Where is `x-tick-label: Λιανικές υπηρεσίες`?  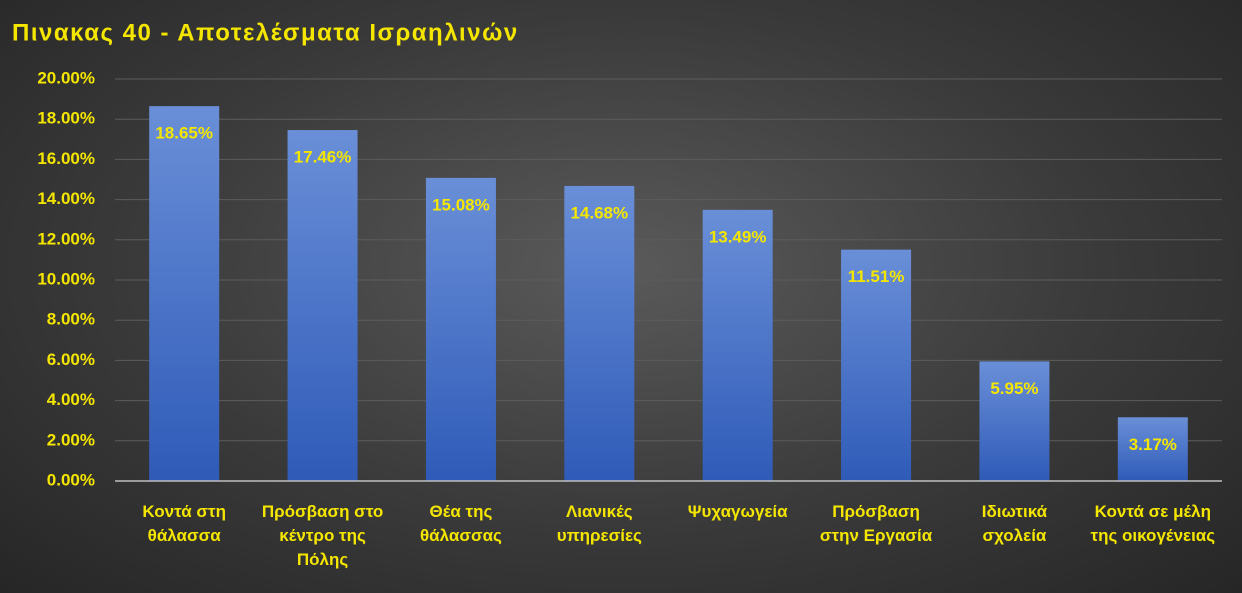 x-tick-label: Λιανικές υπηρεσίες is located at coordinates (599, 523).